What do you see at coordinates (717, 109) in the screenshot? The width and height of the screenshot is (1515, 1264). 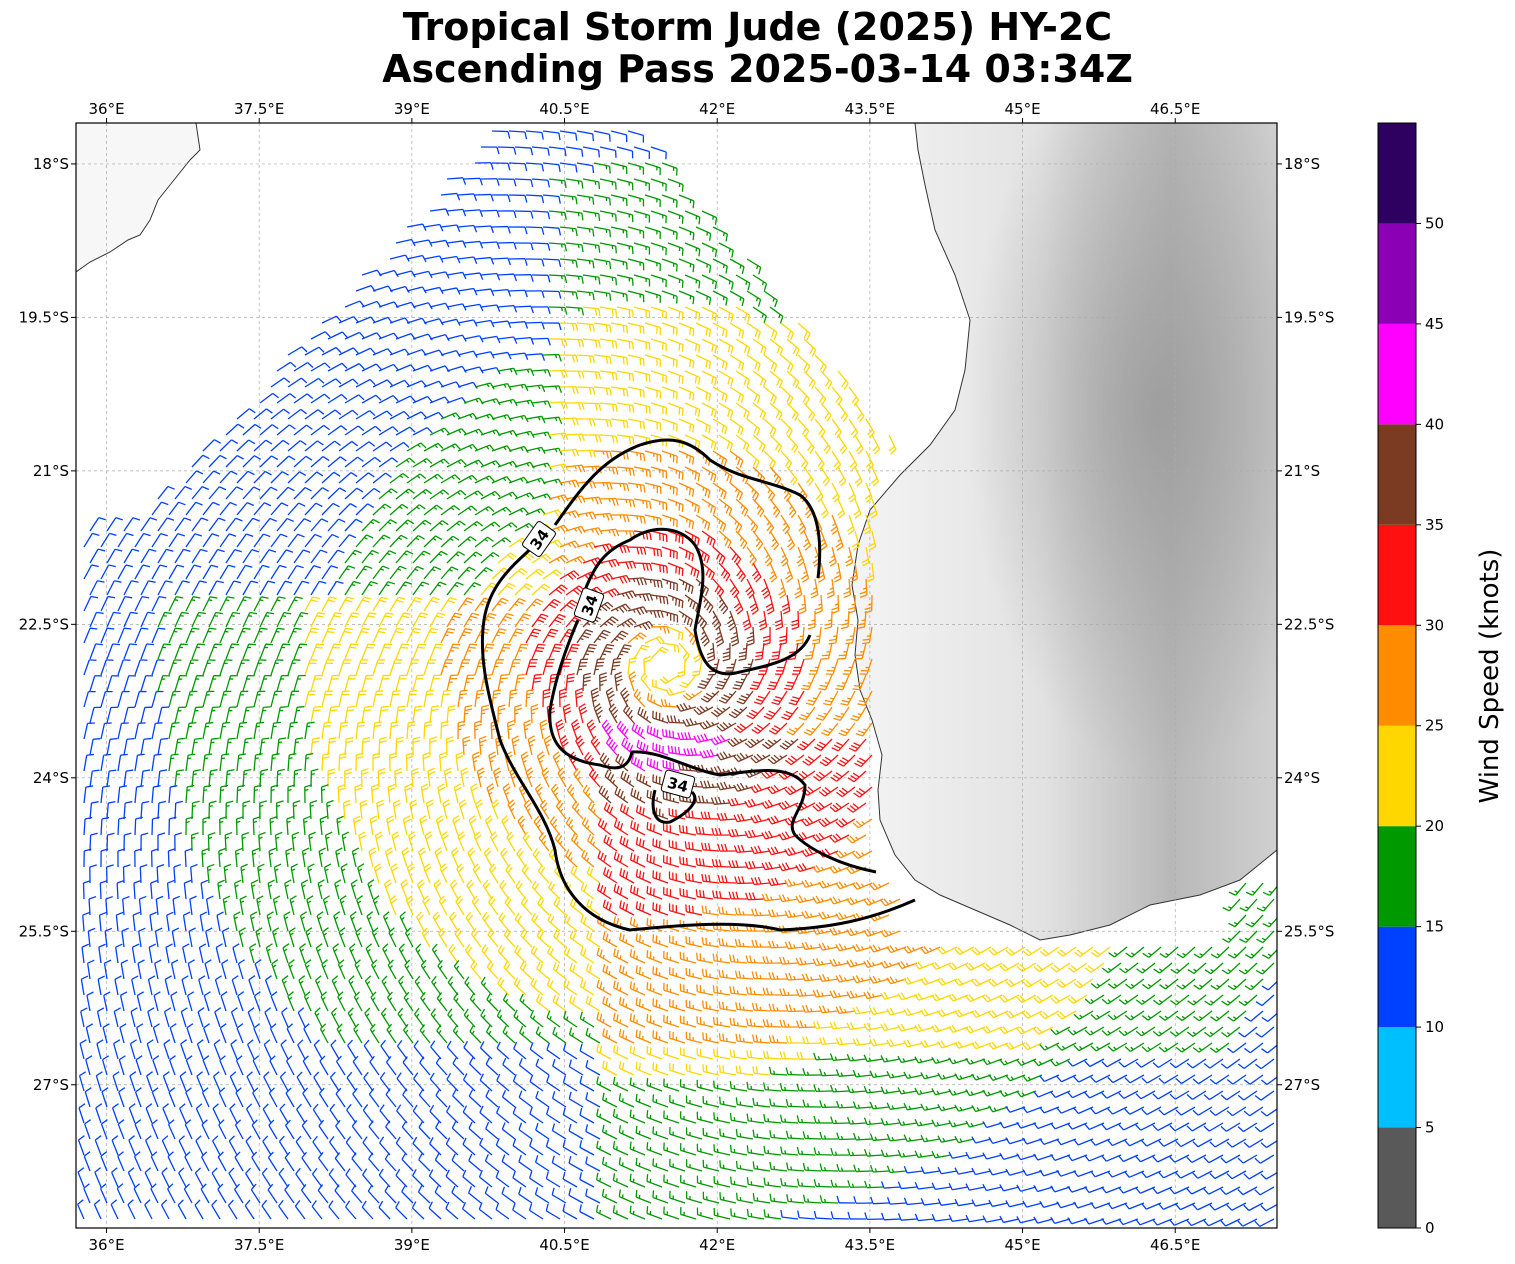 I see `lon-tick-label: 42°E` at bounding box center [717, 109].